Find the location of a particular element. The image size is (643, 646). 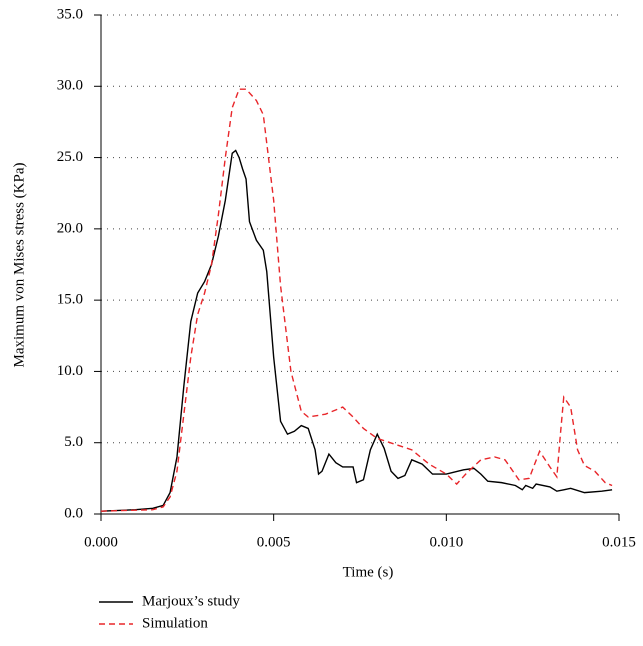

x-tick-label: 0.010 is located at coordinates (446, 542).